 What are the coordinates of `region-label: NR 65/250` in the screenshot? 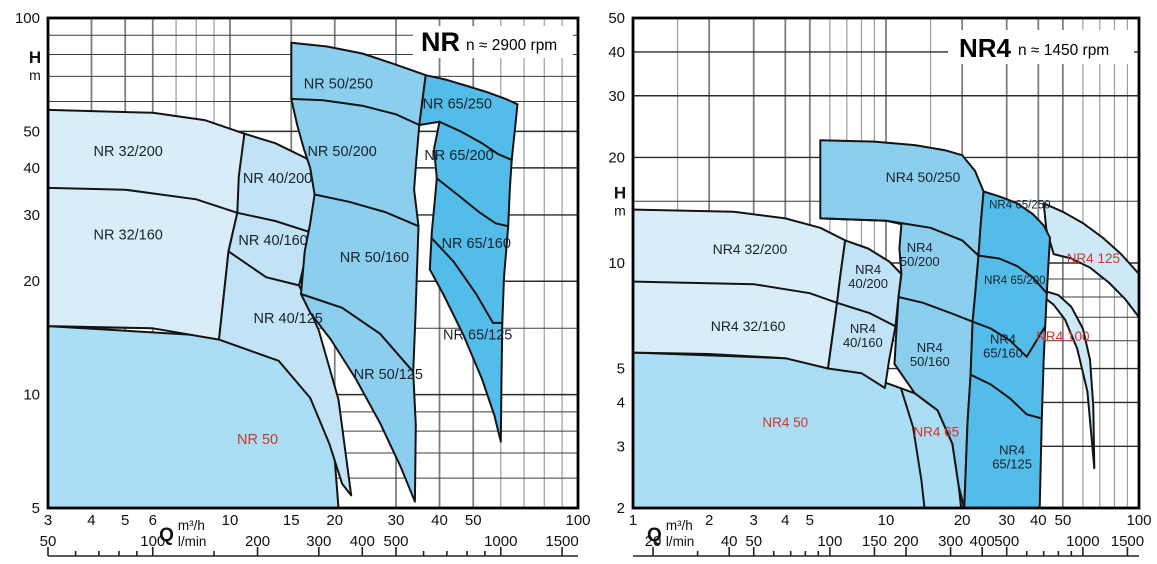 It's located at (457, 105).